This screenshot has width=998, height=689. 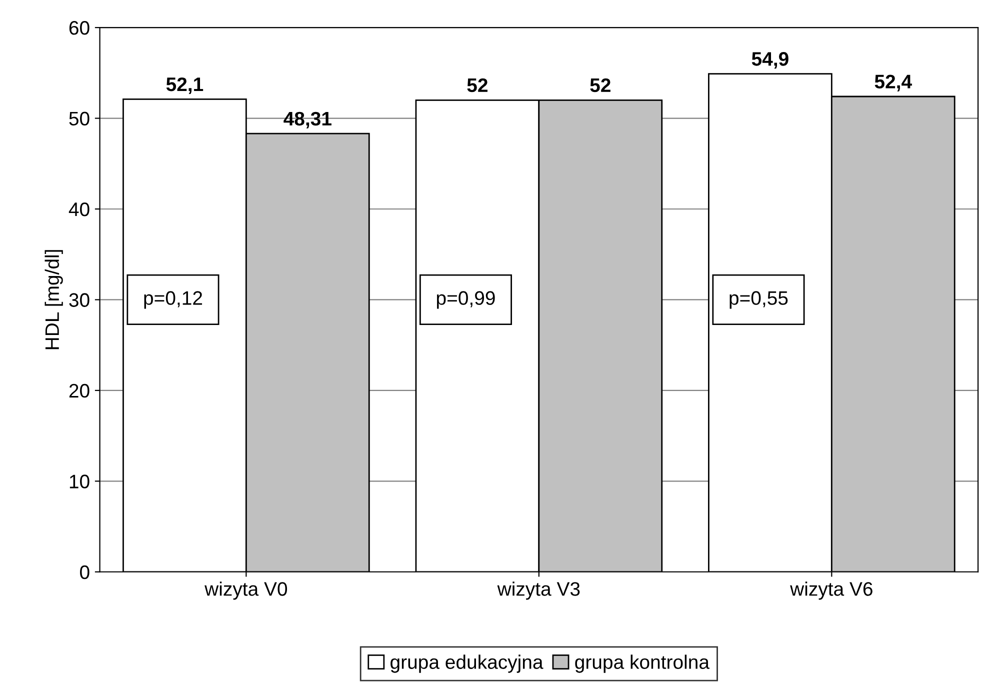 I want to click on data-label: 54,9, so click(x=770, y=60).